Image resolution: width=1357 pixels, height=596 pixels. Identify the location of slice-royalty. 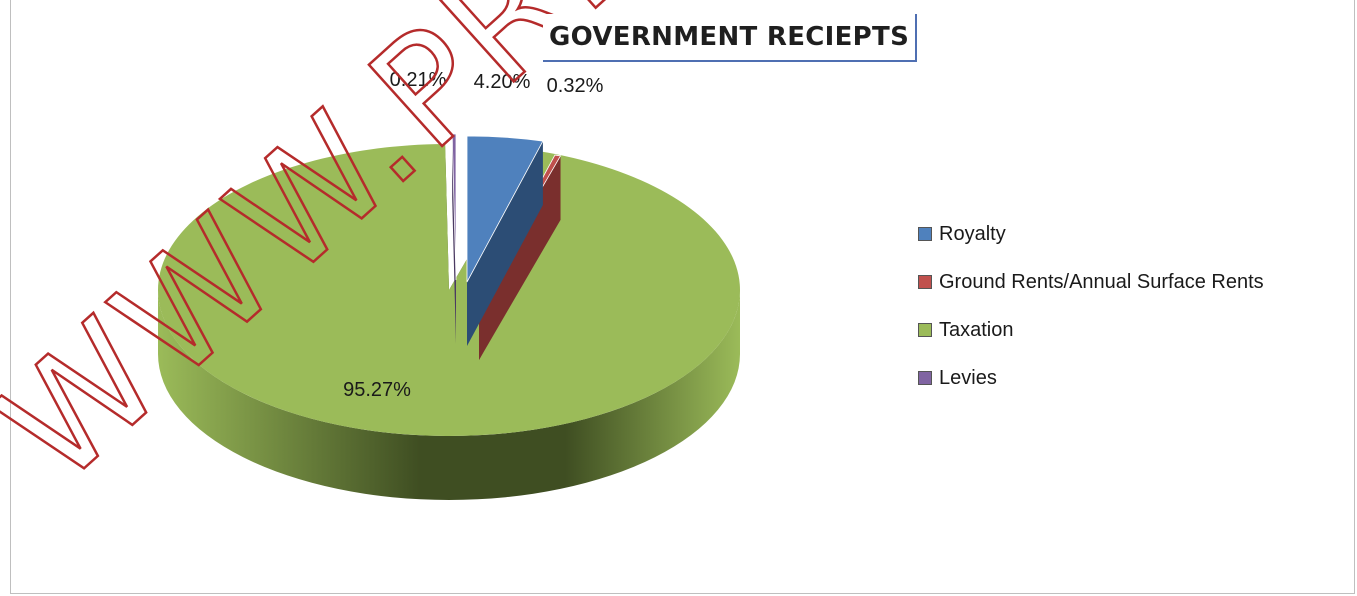
(505, 240).